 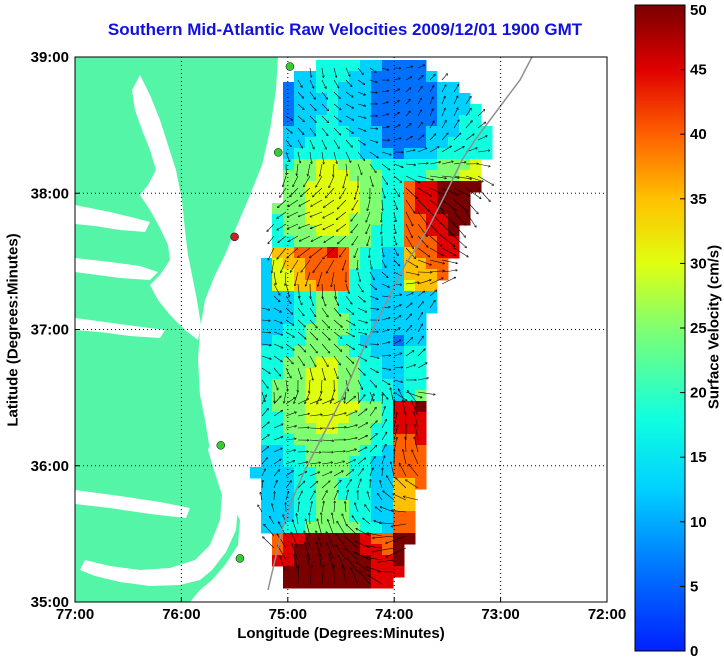 What do you see at coordinates (288, 614) in the screenshot?
I see `x-tick-label: 75:00` at bounding box center [288, 614].